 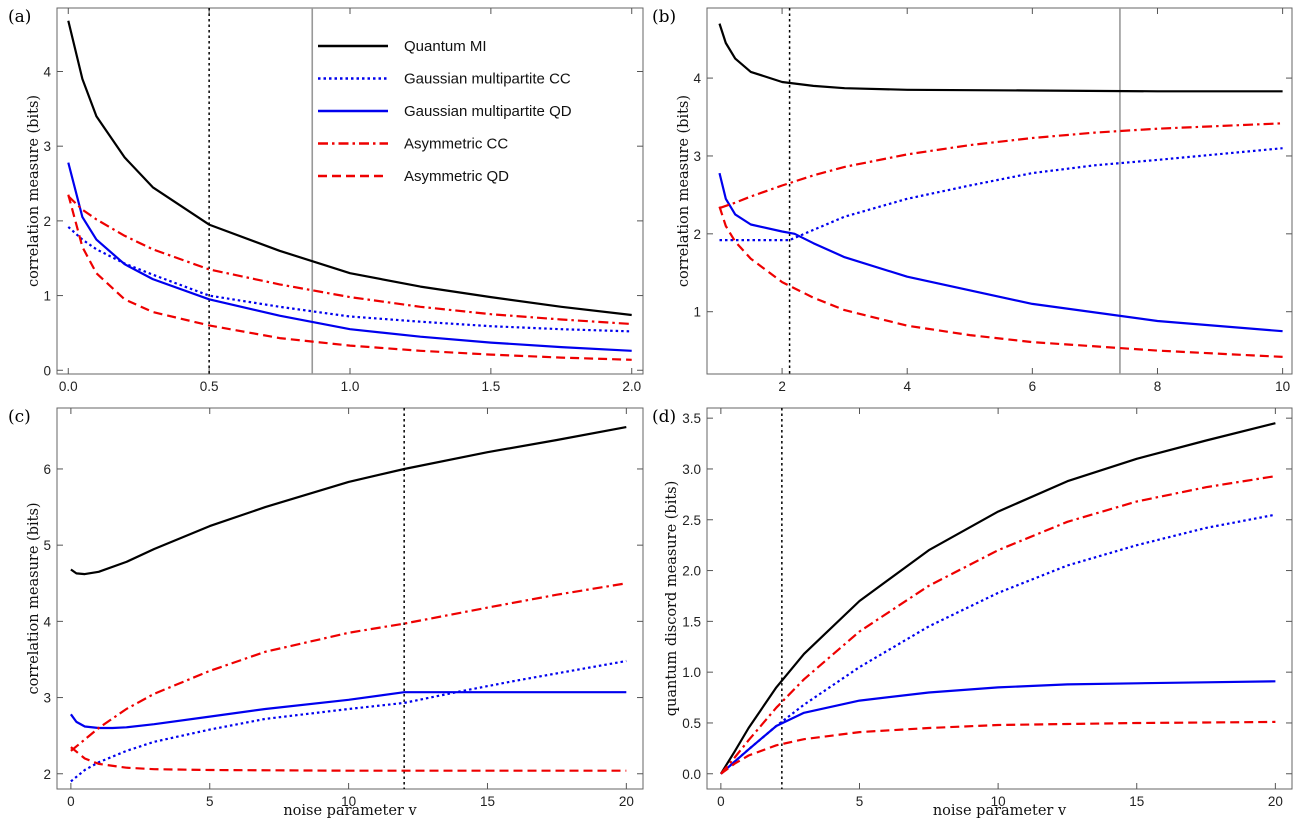 What do you see at coordinates (691, 571) in the screenshot?
I see `y-tick-label: 2.0` at bounding box center [691, 571].